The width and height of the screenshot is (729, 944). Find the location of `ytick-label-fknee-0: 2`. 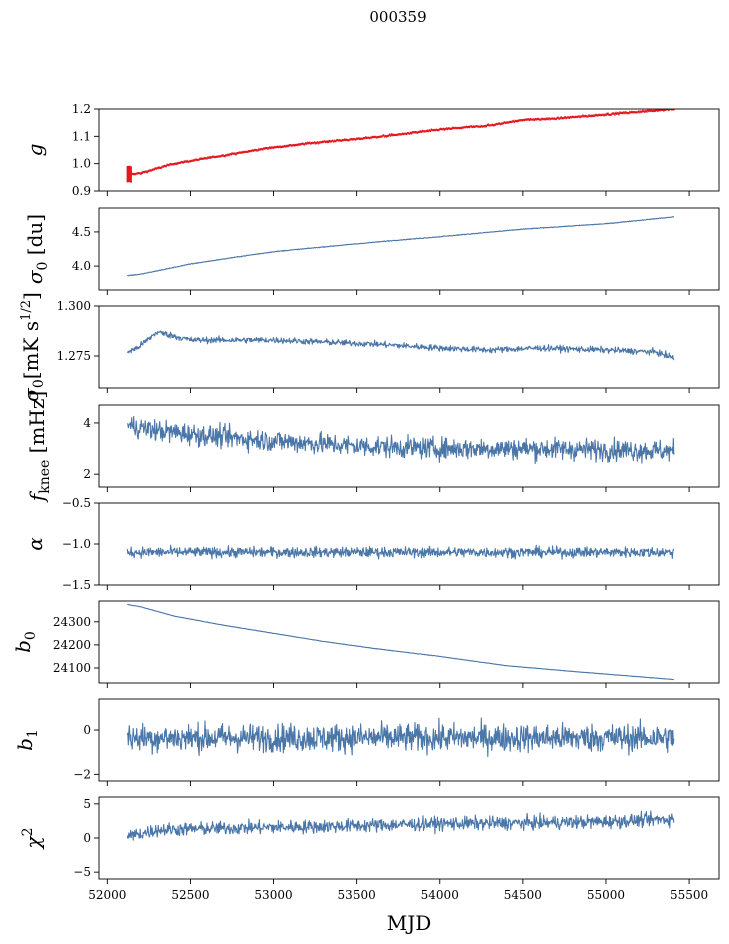

ytick-label-fknee-0: 2 is located at coordinates (87, 474).